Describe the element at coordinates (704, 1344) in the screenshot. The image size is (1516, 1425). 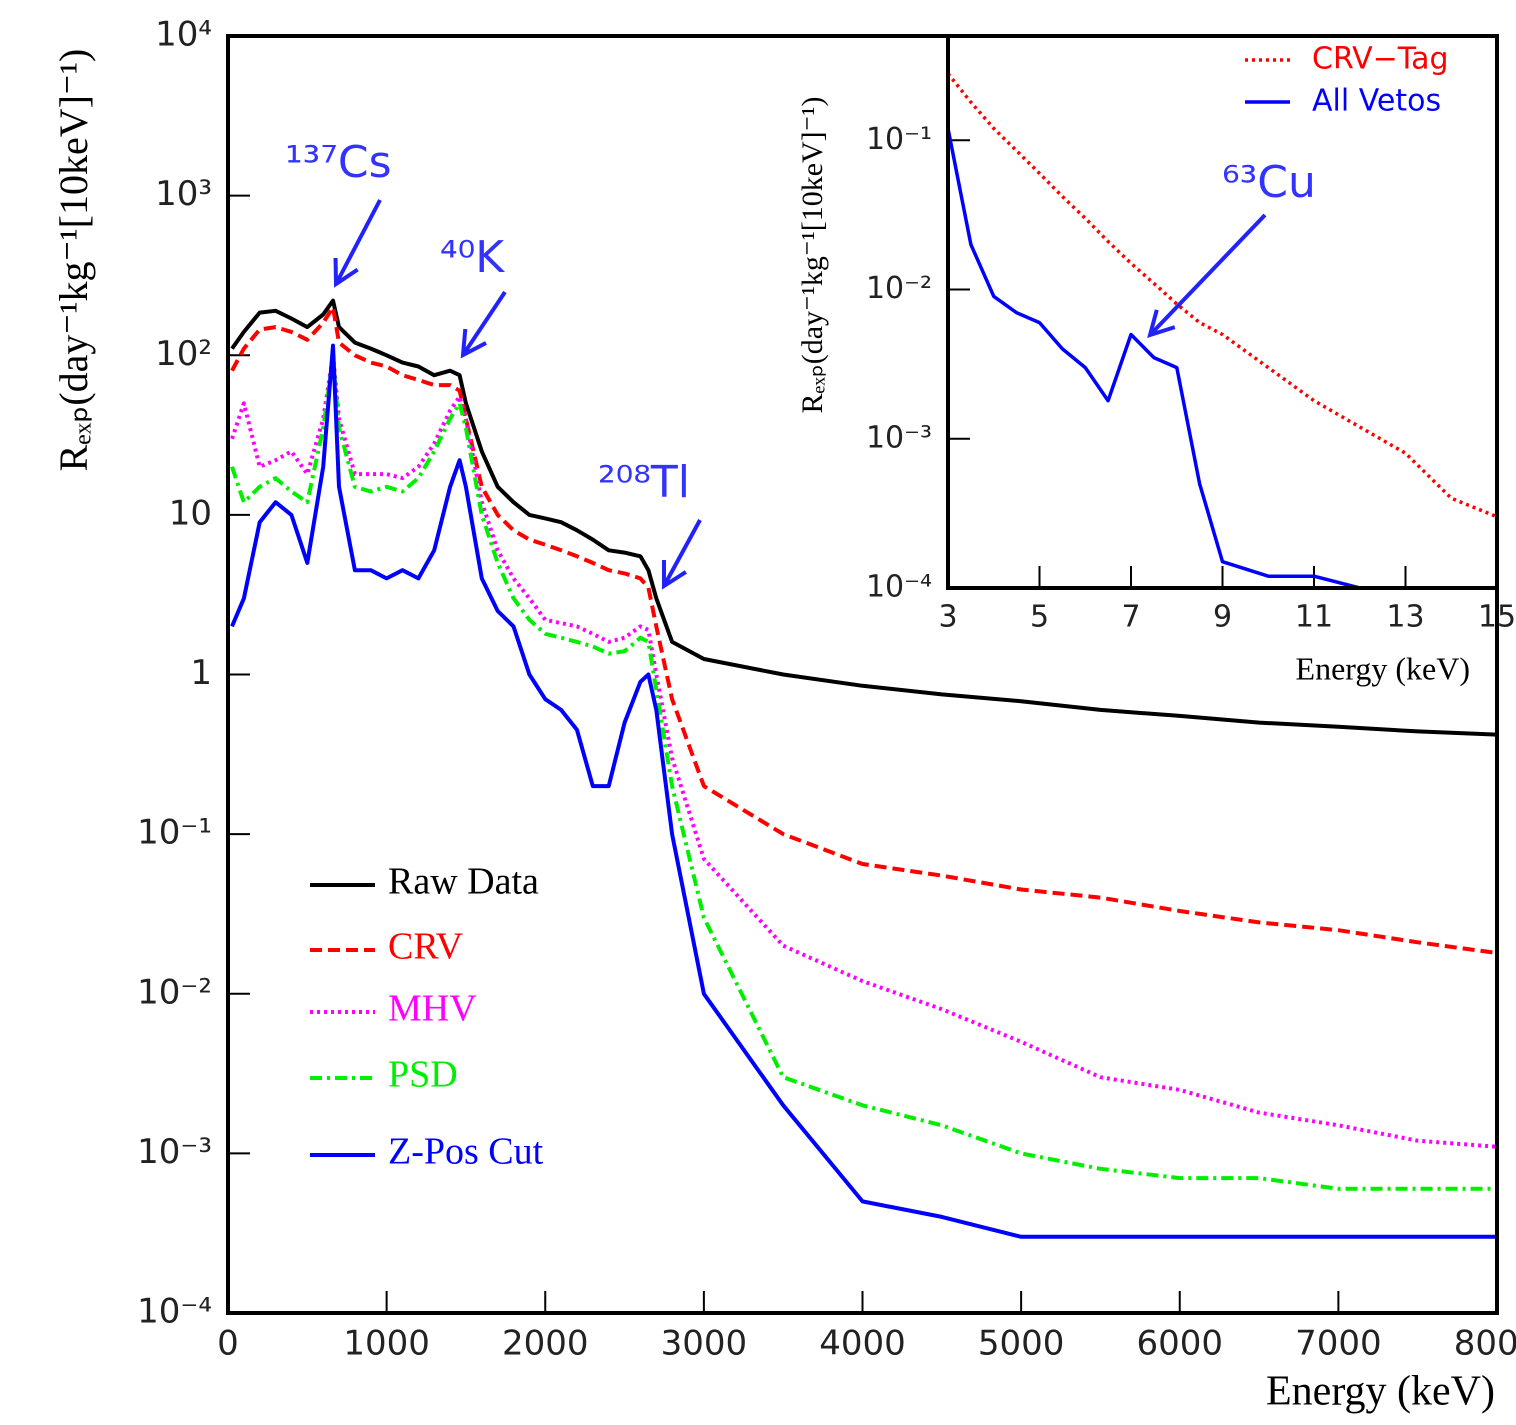
I see `x-tick-label: 3000` at that location.